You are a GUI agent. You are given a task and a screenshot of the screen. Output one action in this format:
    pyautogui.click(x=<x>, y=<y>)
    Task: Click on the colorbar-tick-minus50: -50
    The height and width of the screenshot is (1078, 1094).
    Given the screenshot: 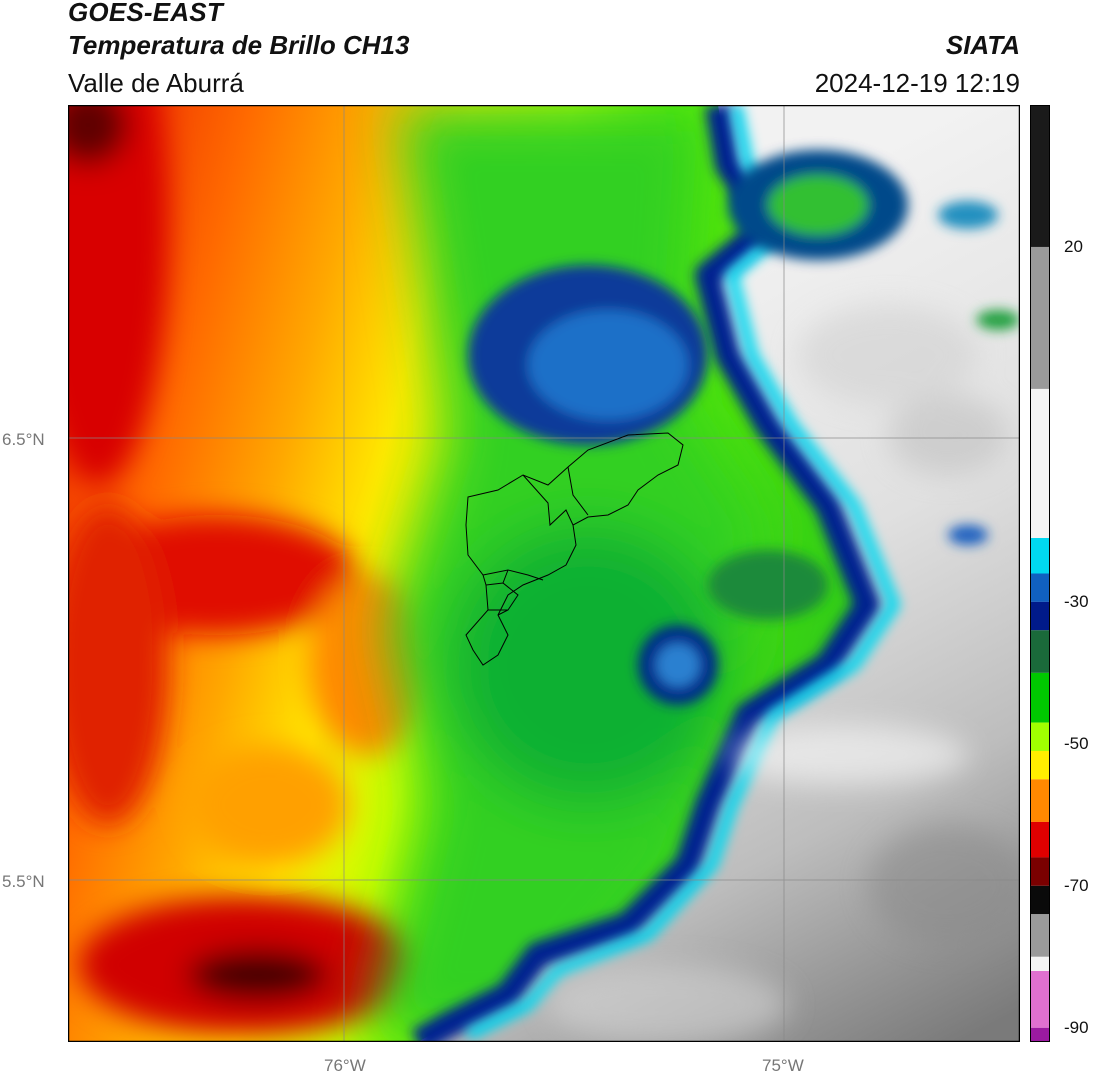 What is the action you would take?
    pyautogui.click(x=1076, y=743)
    